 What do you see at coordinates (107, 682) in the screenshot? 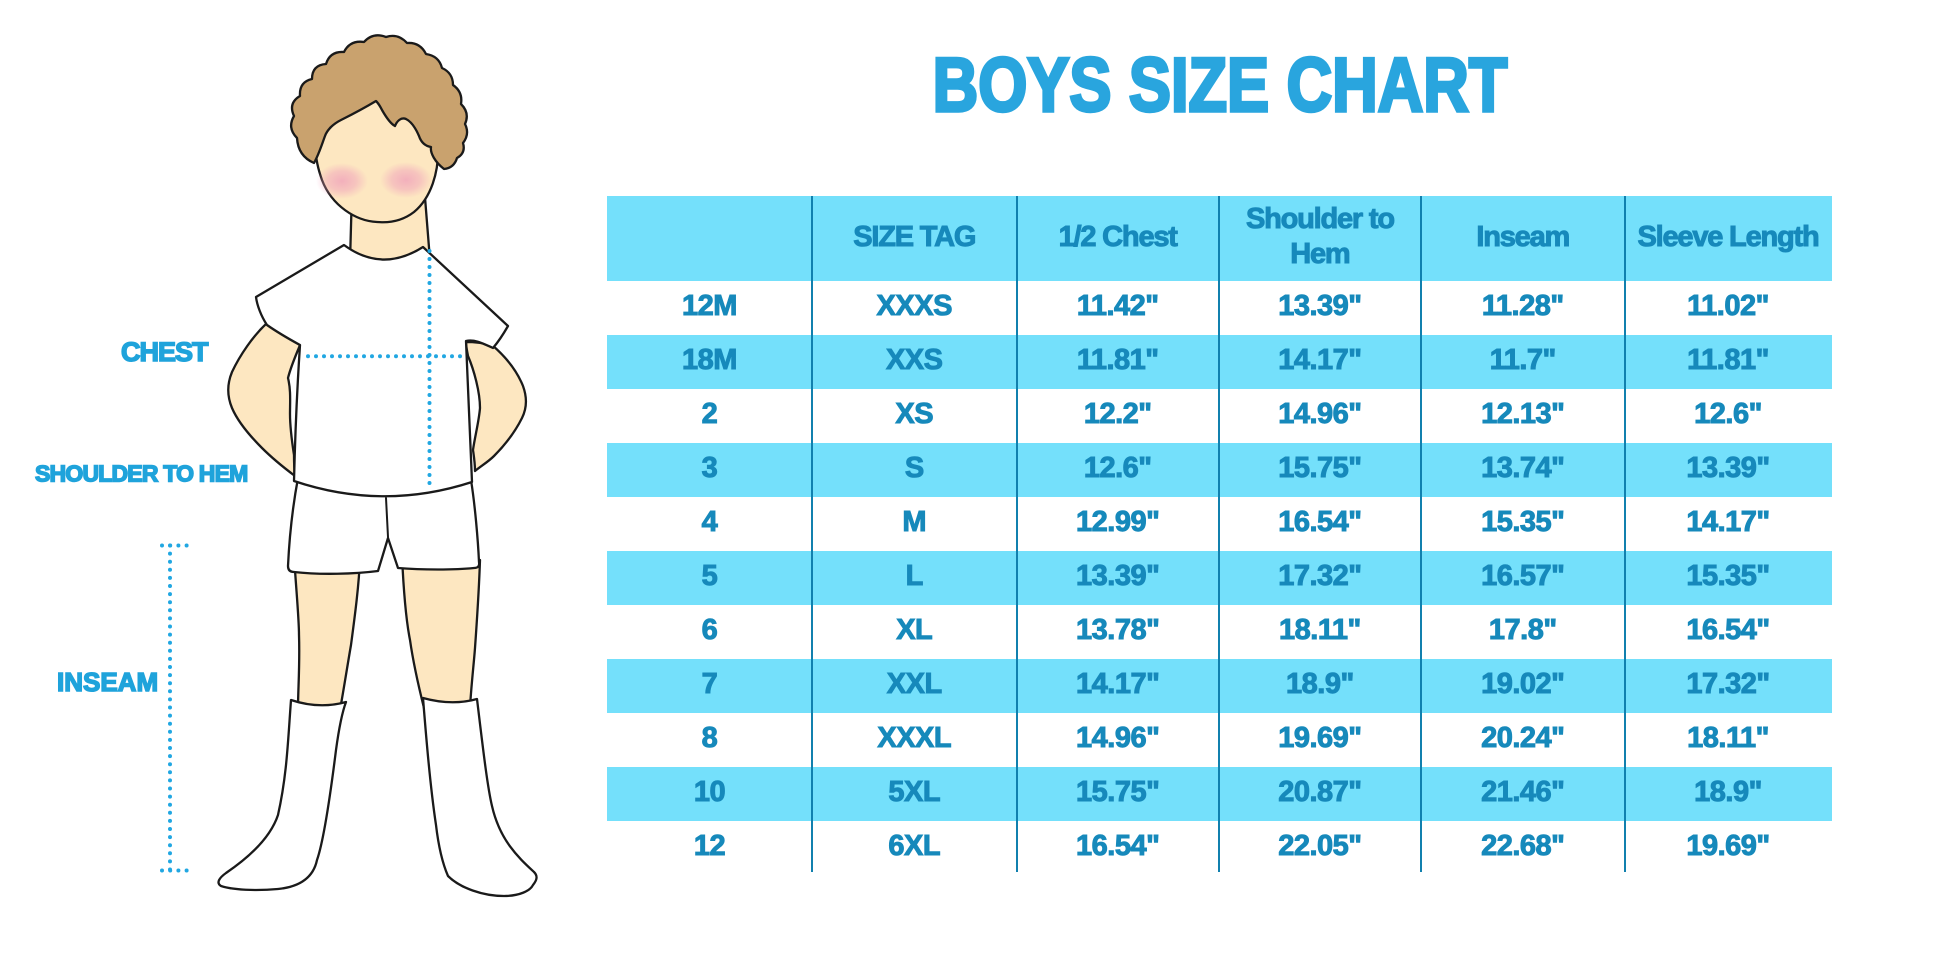
I see `svg-text: INSEAM` at bounding box center [107, 682].